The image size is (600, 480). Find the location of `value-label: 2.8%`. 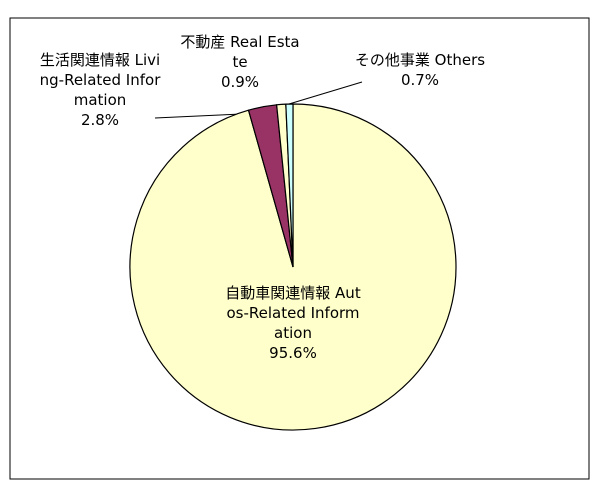

value-label: 2.8% is located at coordinates (100, 120).